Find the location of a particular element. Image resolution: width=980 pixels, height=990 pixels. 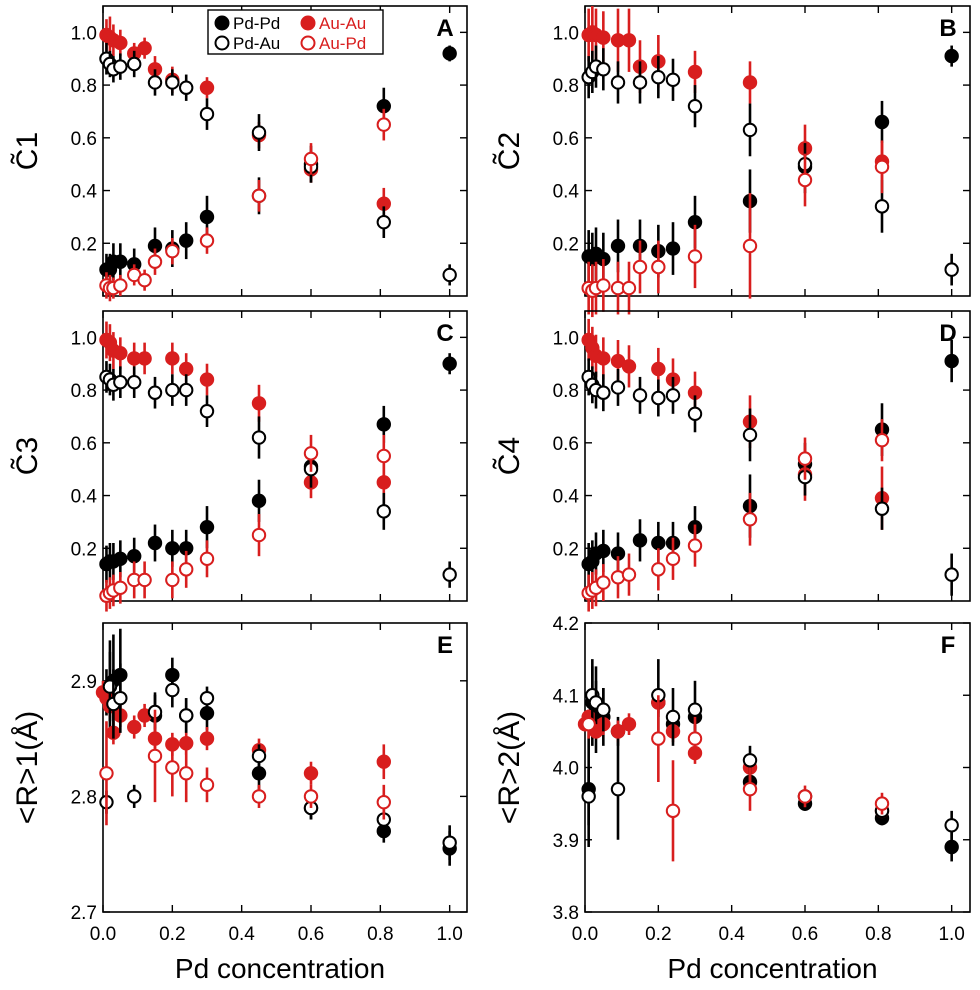

y-axis-title: C̃4 is located at coordinates (509, 456).